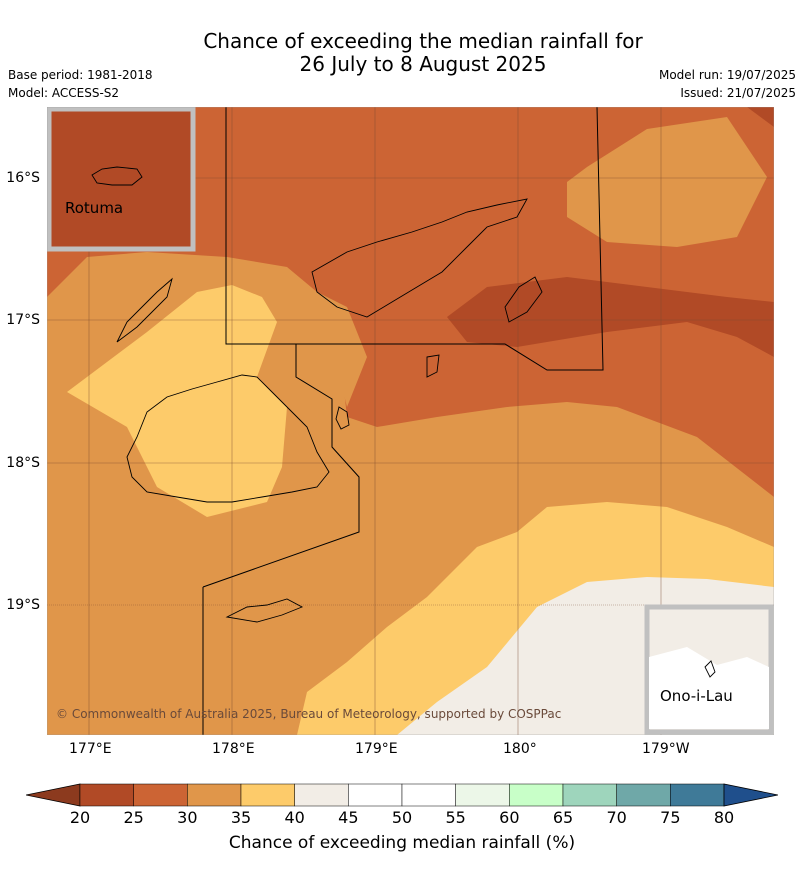 The image size is (804, 896). Describe the element at coordinates (23, 178) in the screenshot. I see `lat-label-16s: 16°S` at that location.